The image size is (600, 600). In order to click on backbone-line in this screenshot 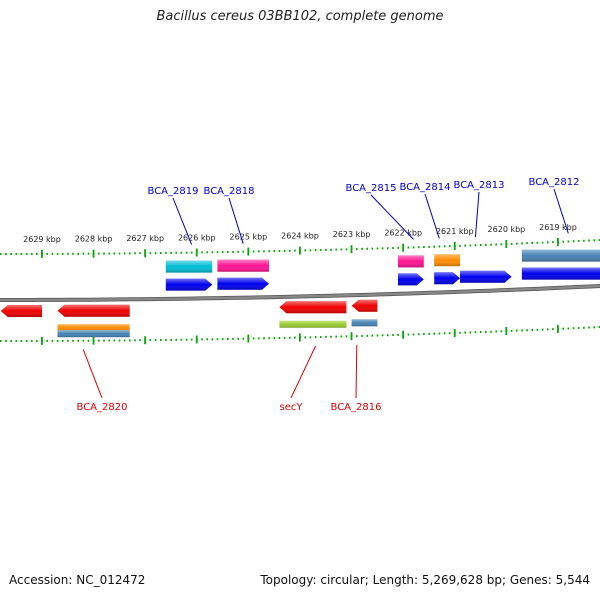, I will do `click(300, 293)`.